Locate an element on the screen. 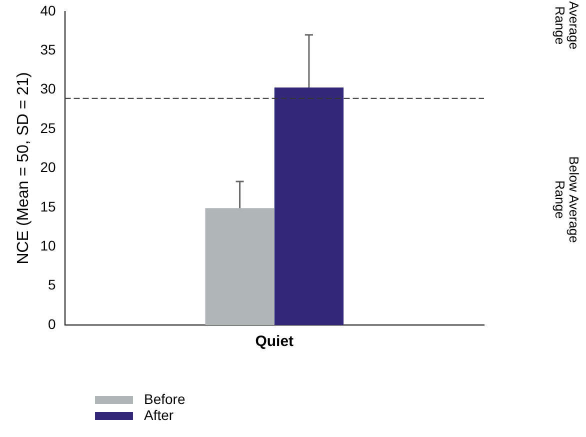  y-tick-label: 40 is located at coordinates (48, 10).